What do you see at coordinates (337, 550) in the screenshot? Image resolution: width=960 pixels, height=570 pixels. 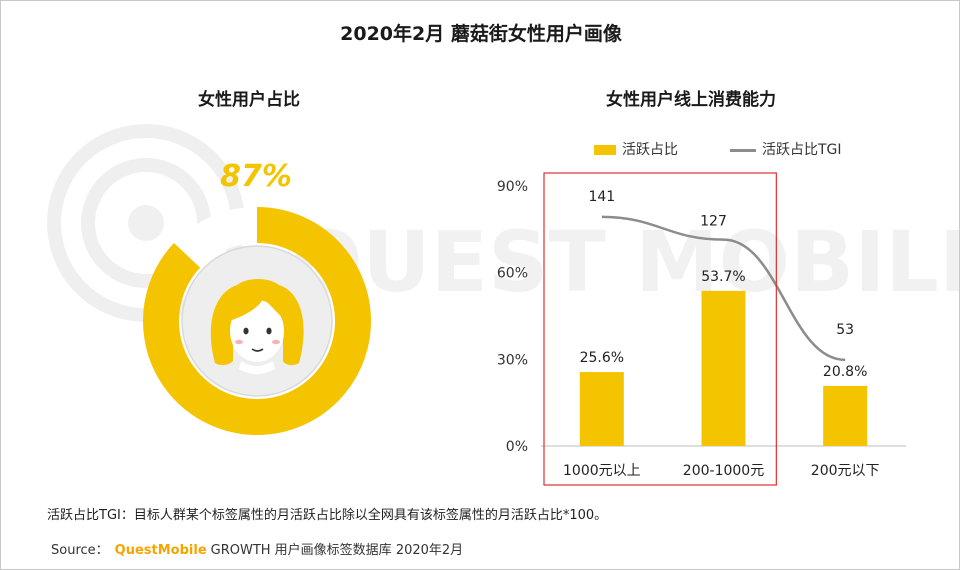 I see `source-text: GROWTH 用户画像标签数据库 2020年2月` at bounding box center [337, 550].